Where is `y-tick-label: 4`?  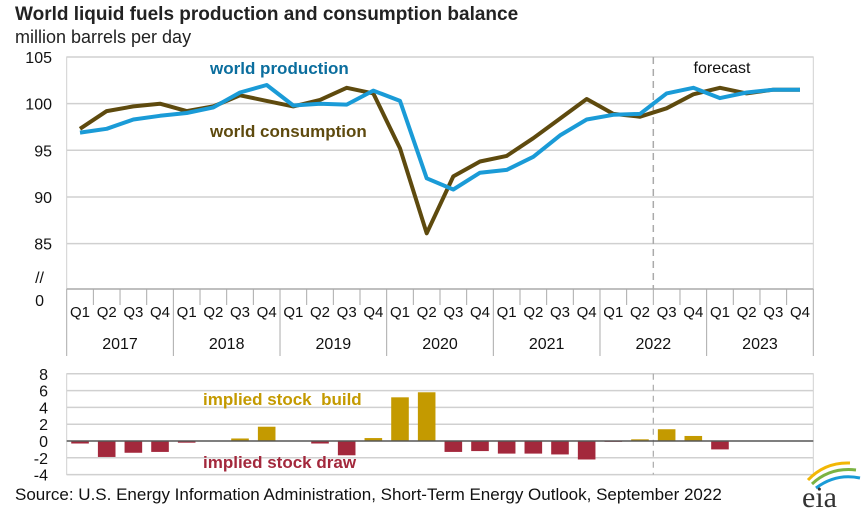 y-tick-label: 4 is located at coordinates (43, 408).